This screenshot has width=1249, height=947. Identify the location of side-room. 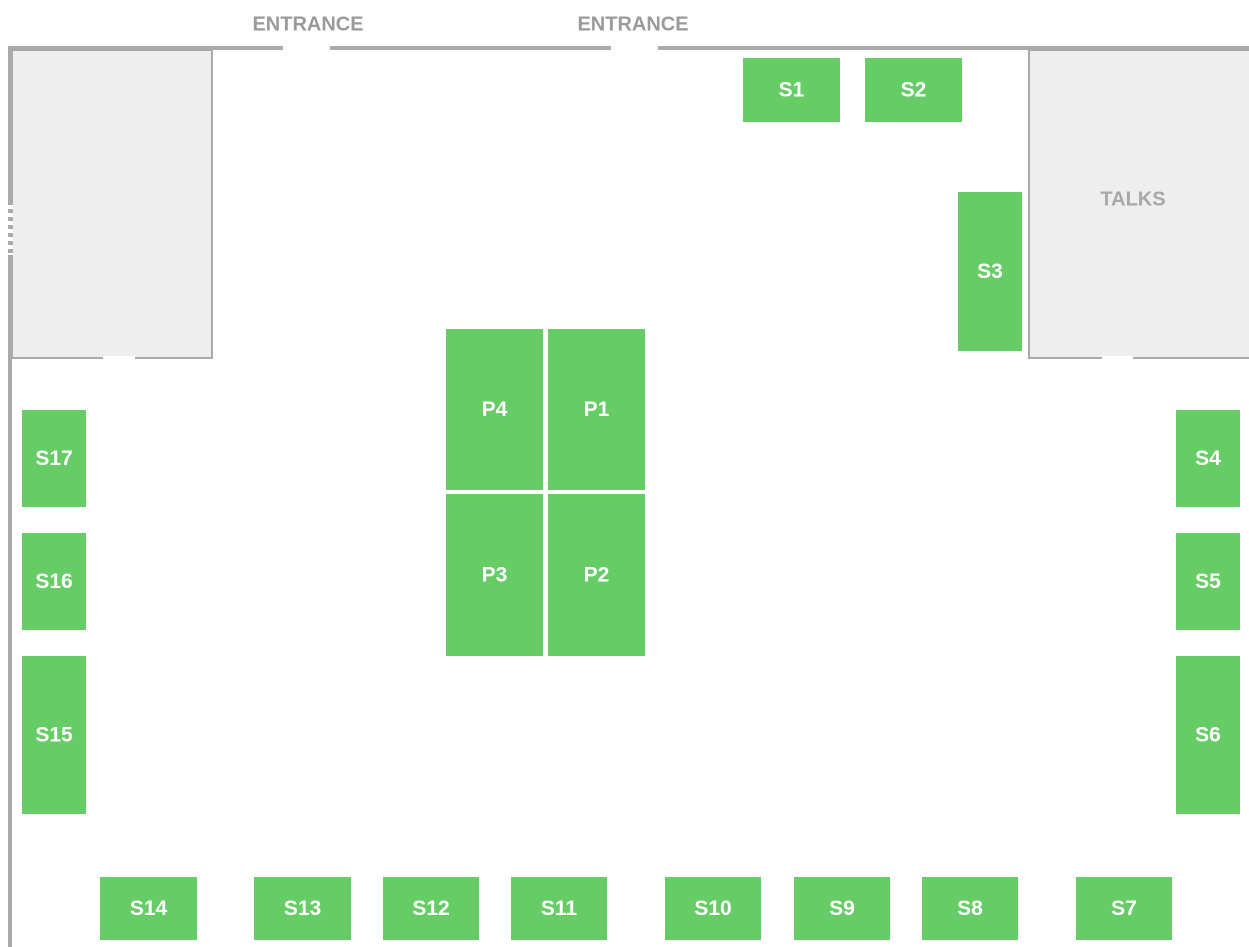
(112, 204).